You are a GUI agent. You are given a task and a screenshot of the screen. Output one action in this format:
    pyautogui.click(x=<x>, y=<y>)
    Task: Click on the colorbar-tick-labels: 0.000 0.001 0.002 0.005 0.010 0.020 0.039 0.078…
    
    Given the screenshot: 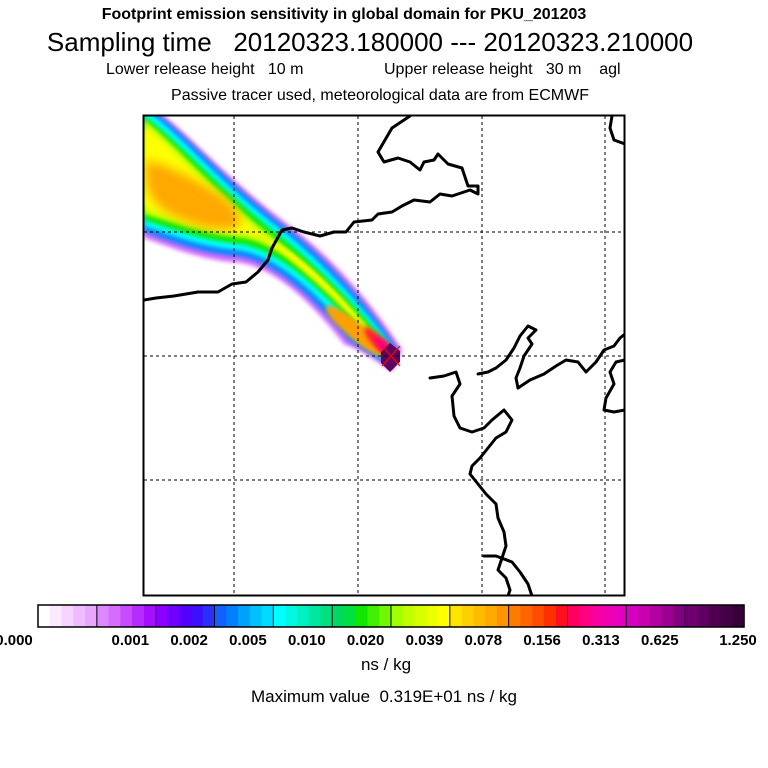 What is the action you would take?
    pyautogui.click(x=378, y=640)
    